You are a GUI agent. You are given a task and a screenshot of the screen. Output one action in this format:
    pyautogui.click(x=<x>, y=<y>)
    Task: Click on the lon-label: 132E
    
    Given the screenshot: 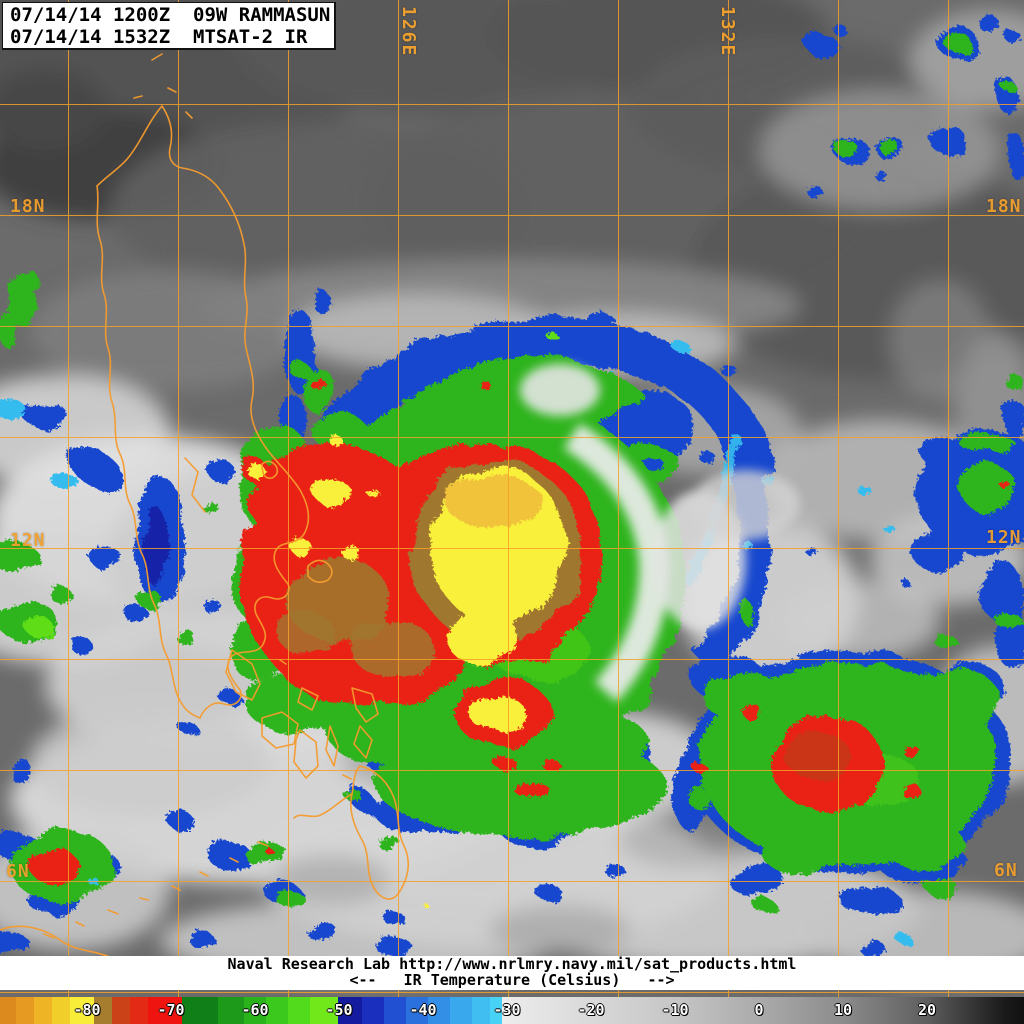 What is the action you would take?
    pyautogui.click(x=727, y=32)
    